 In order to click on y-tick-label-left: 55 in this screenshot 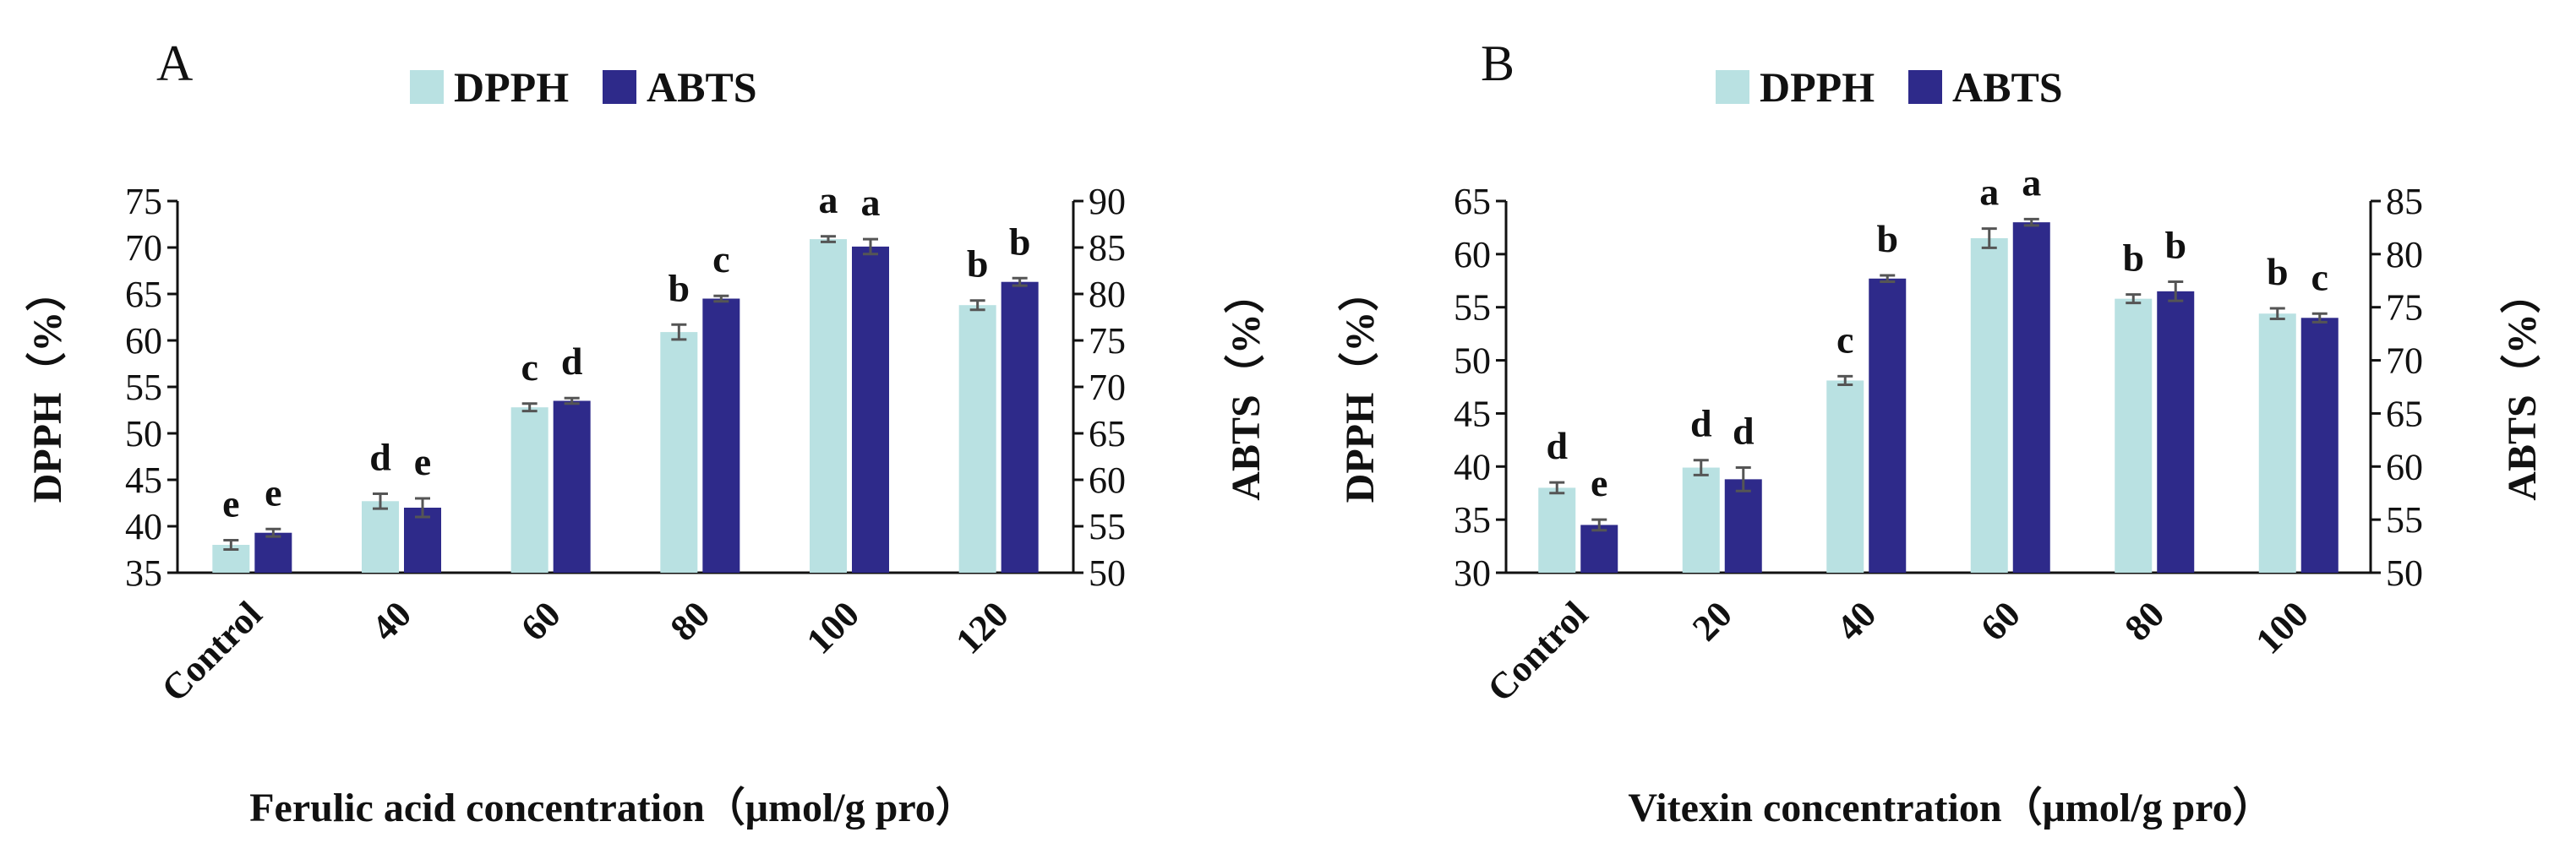, I will do `click(1472, 308)`.